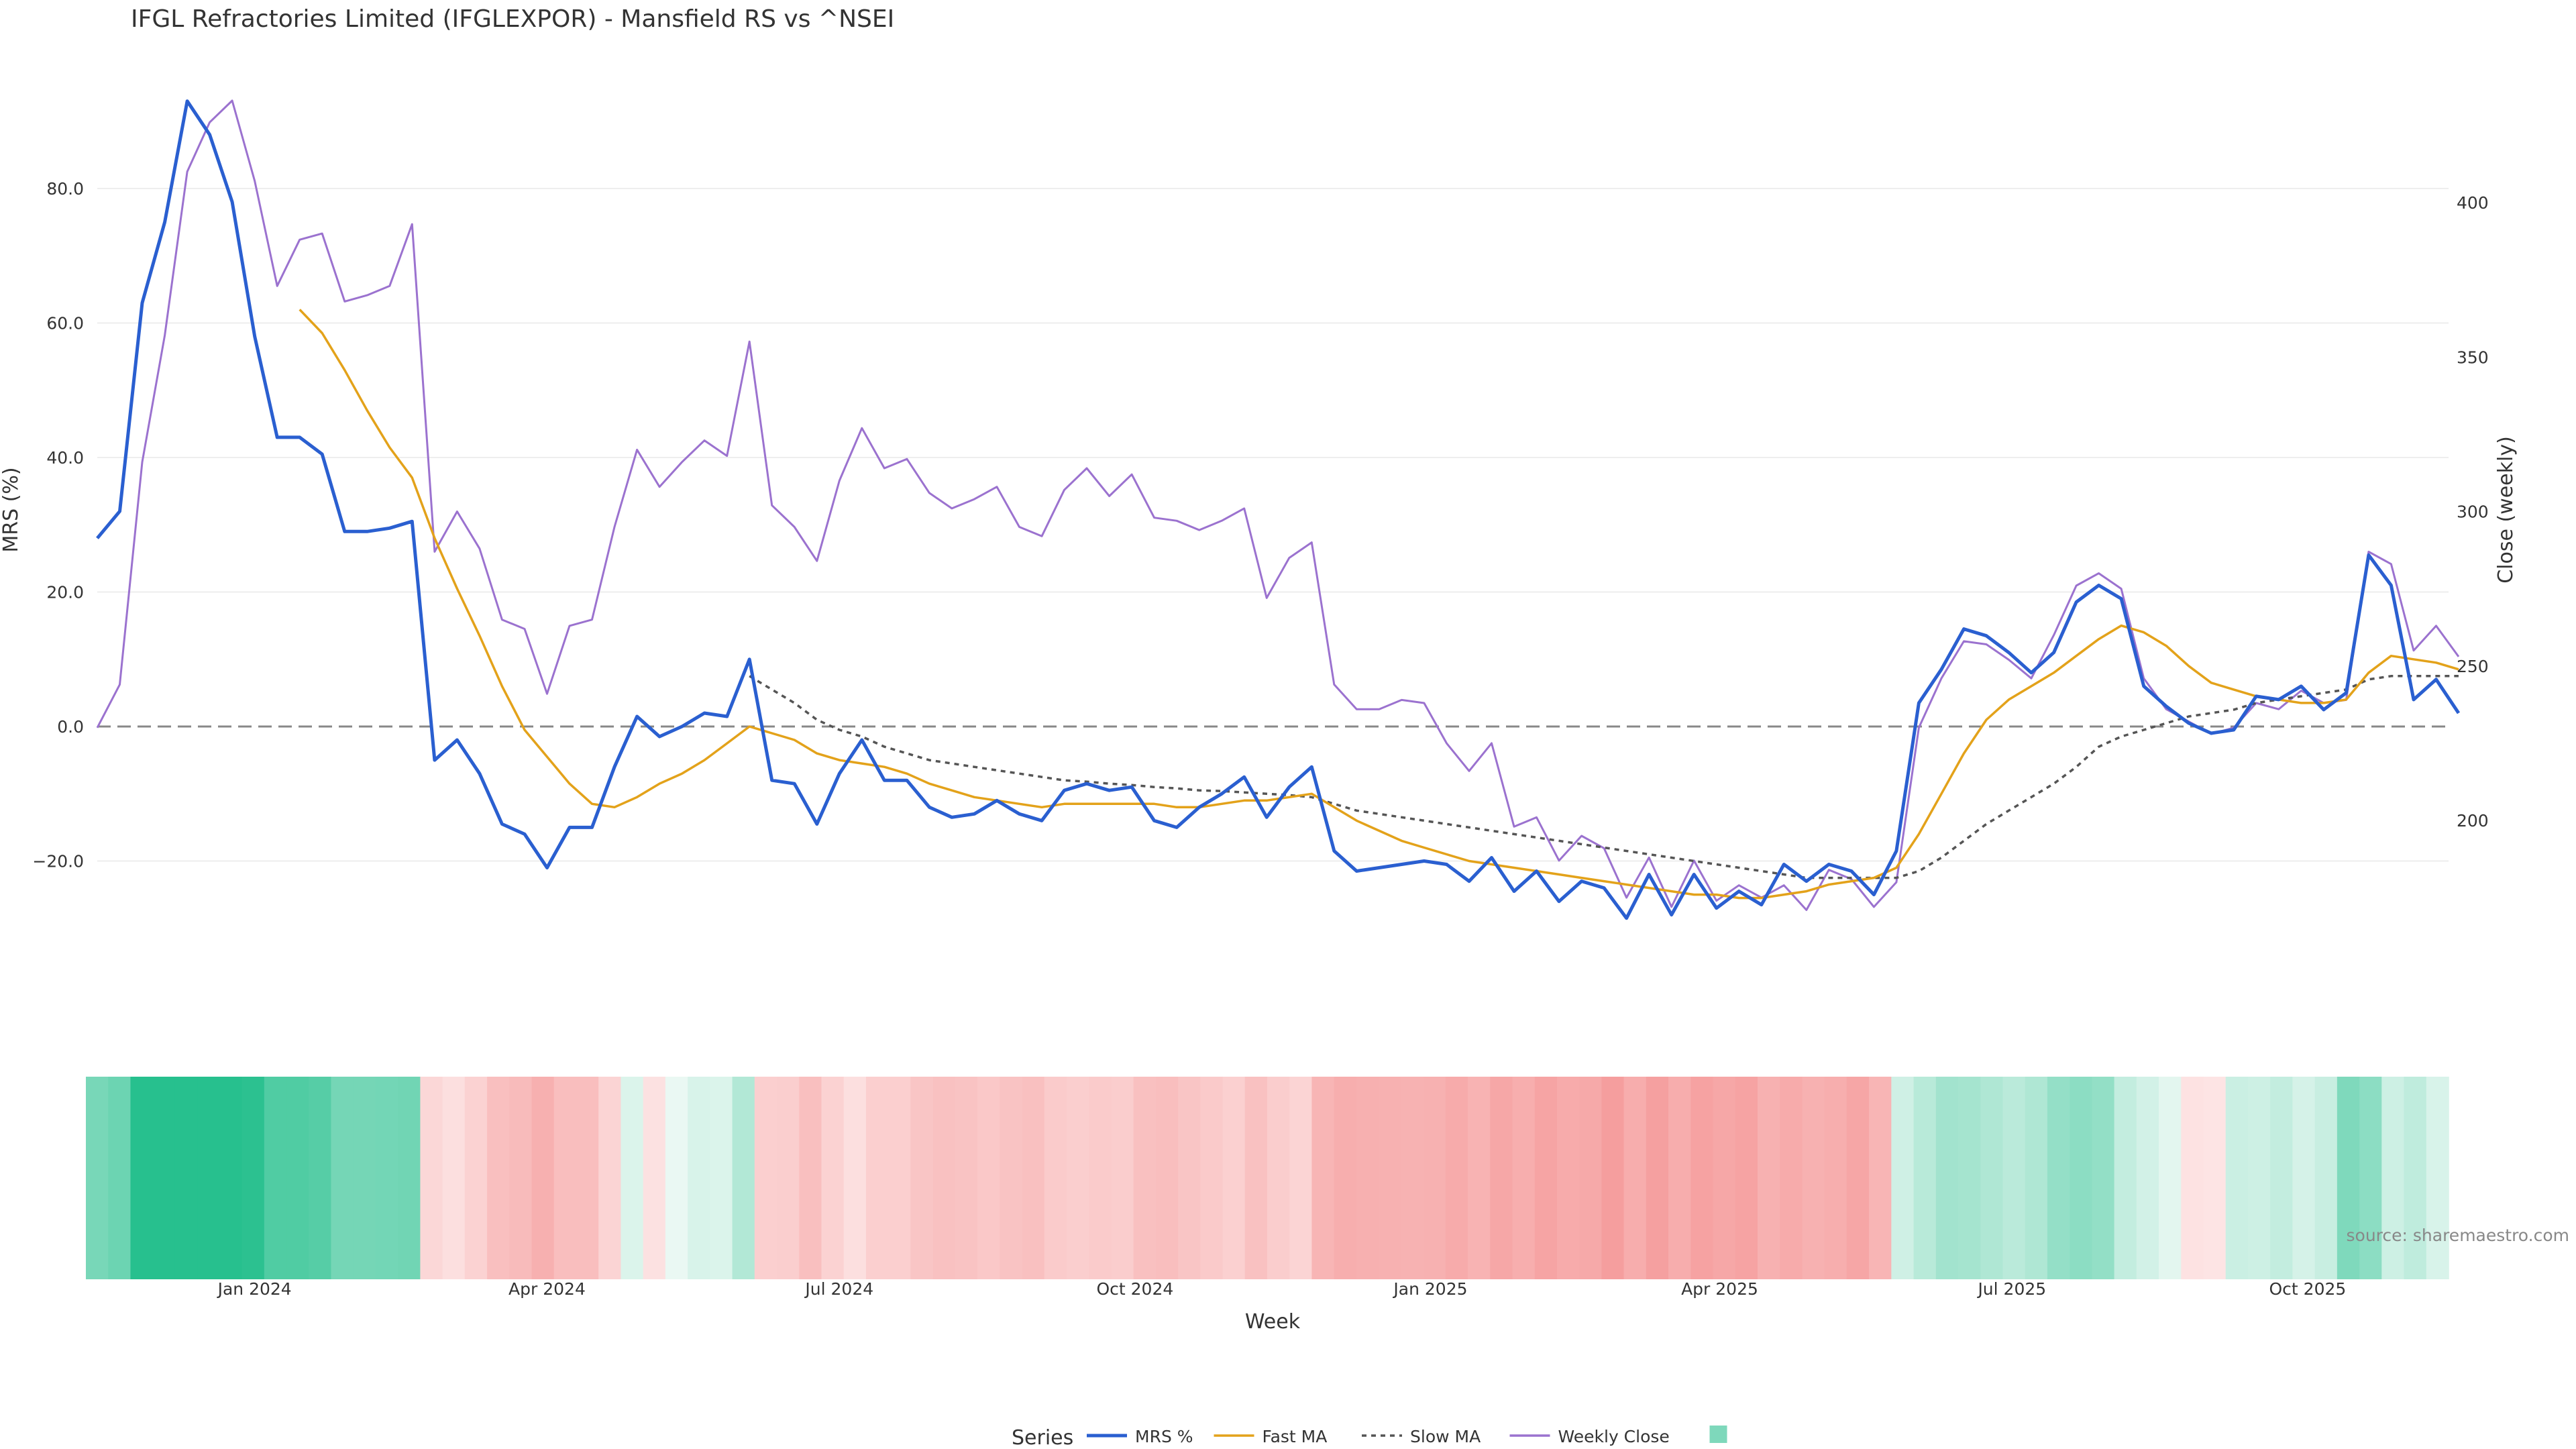  What do you see at coordinates (1614, 1436) in the screenshot?
I see `legend-label: Weekly Close` at bounding box center [1614, 1436].